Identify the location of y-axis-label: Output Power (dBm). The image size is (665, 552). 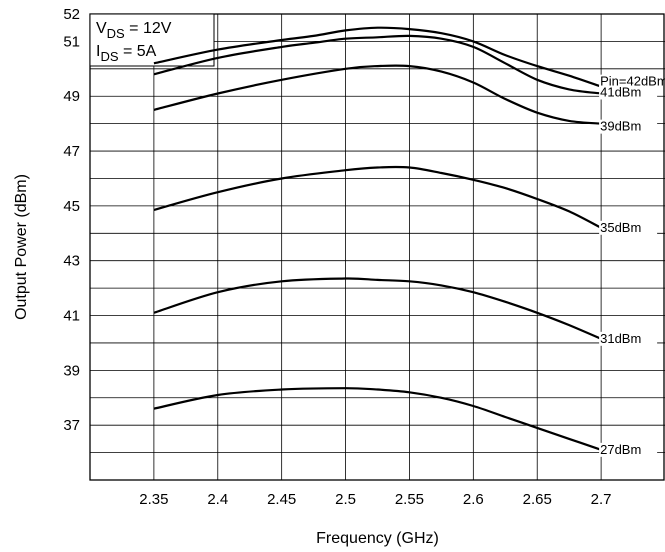
(21, 247).